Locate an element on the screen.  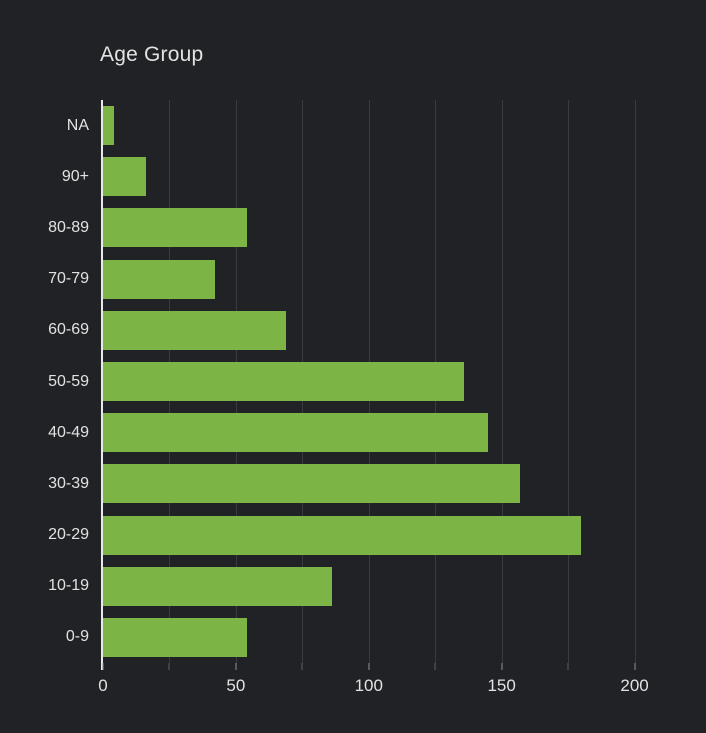
x-axis-tick-label: 50 is located at coordinates (236, 685).